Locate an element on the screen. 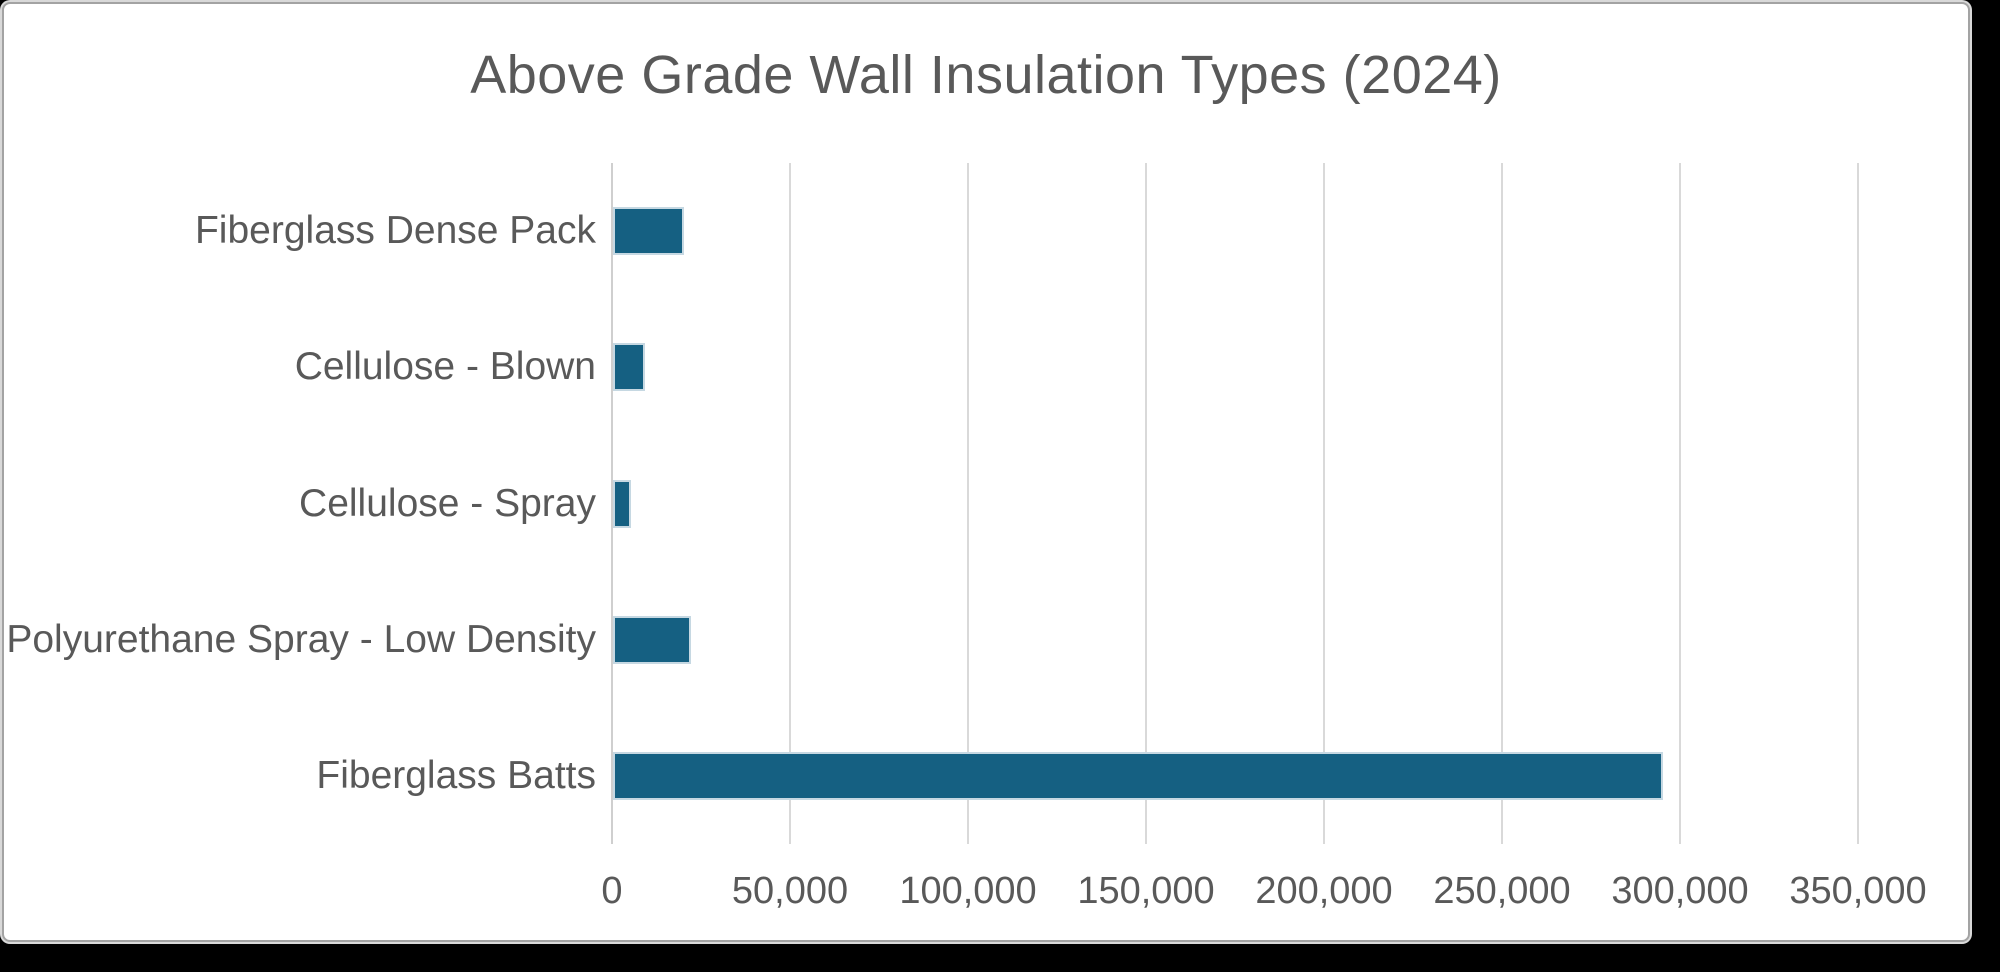 This screenshot has width=2000, height=972. x-axis-tick-label: 50,000 is located at coordinates (790, 891).